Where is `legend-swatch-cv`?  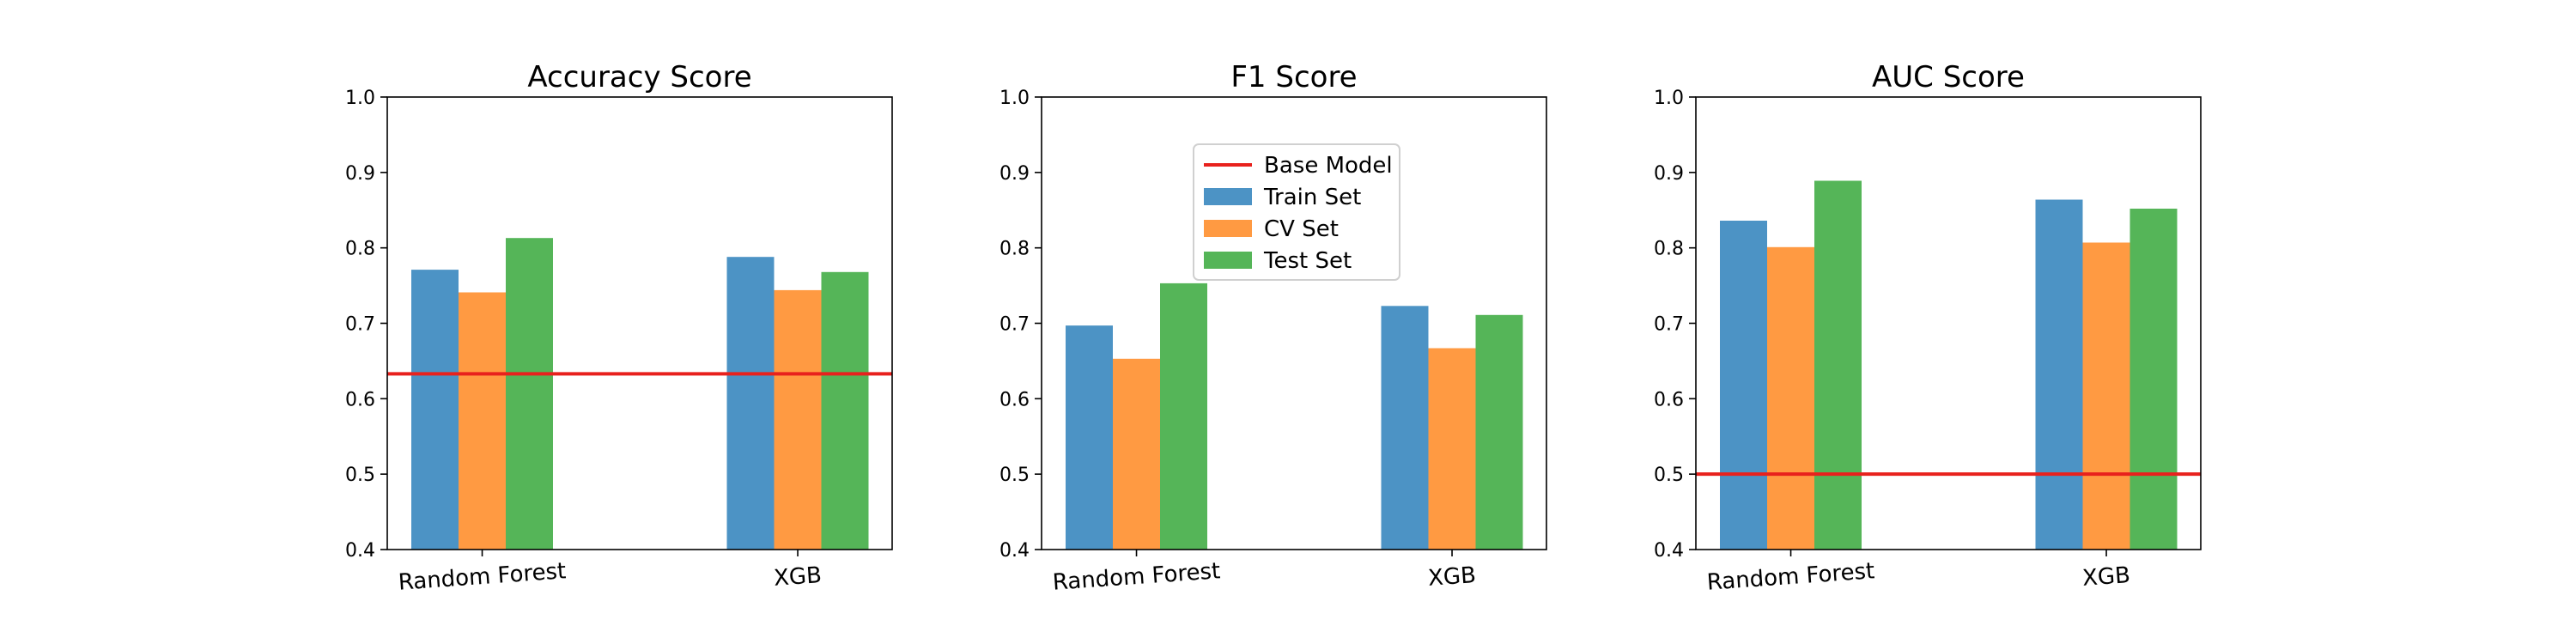
legend-swatch-cv is located at coordinates (1228, 229).